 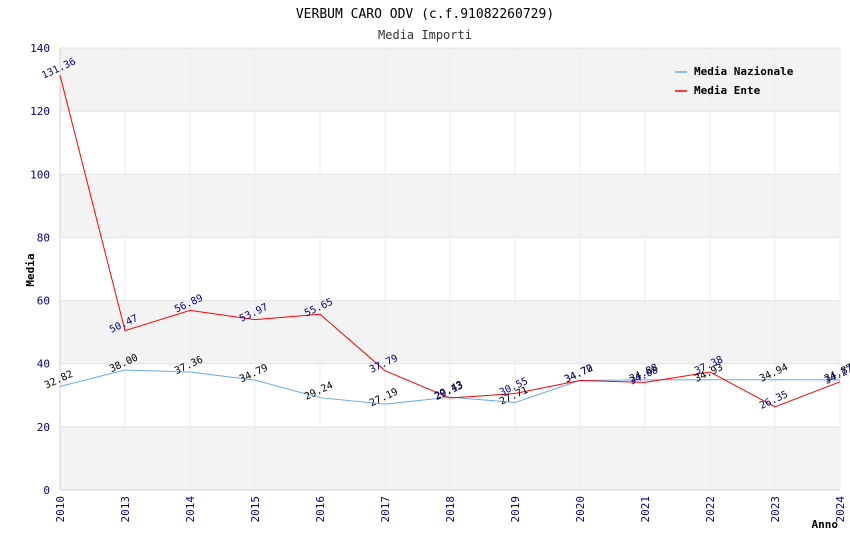 What do you see at coordinates (320, 509) in the screenshot?
I see `x-tick-label: 2016` at bounding box center [320, 509].